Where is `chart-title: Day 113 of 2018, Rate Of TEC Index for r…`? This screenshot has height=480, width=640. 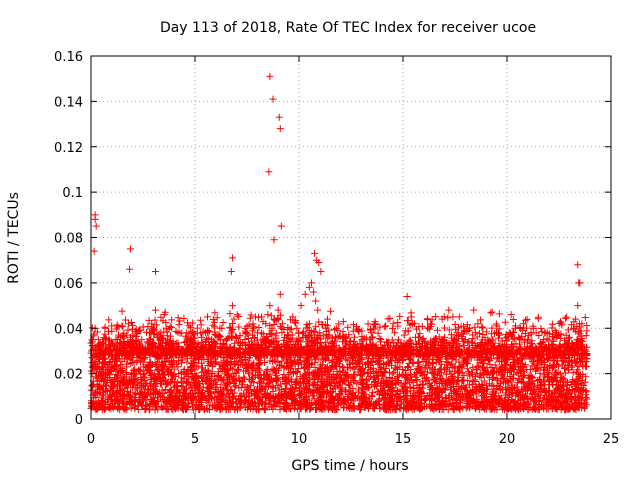
chart-title: Day 113 of 2018, Rate Of TEC Index for r… is located at coordinates (348, 28).